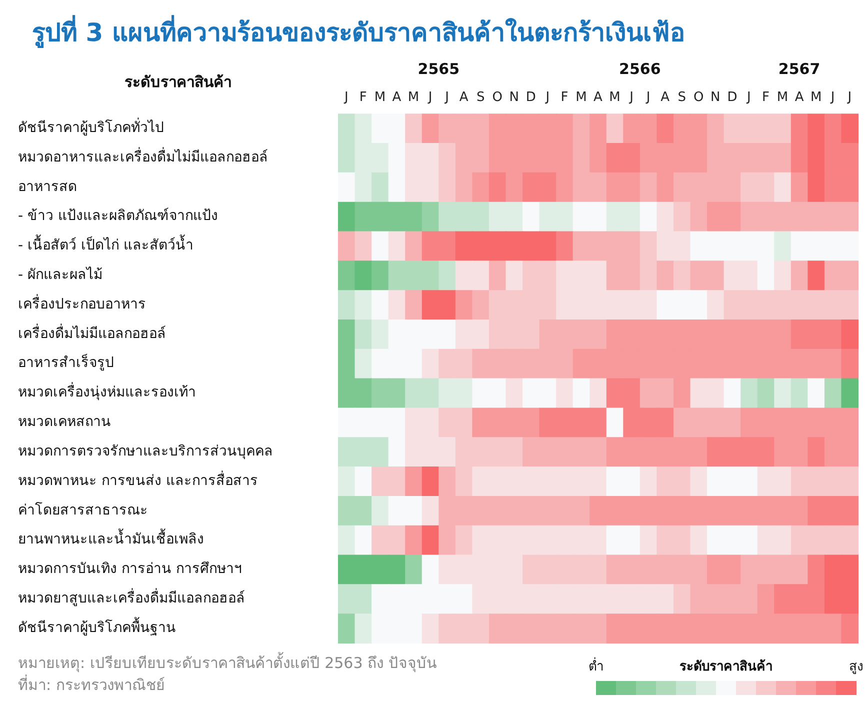 The image size is (867, 711). I want to click on y-tick-label: หมวดการบันเทิง การอ่าน การศึกษาฯ, so click(130, 569).